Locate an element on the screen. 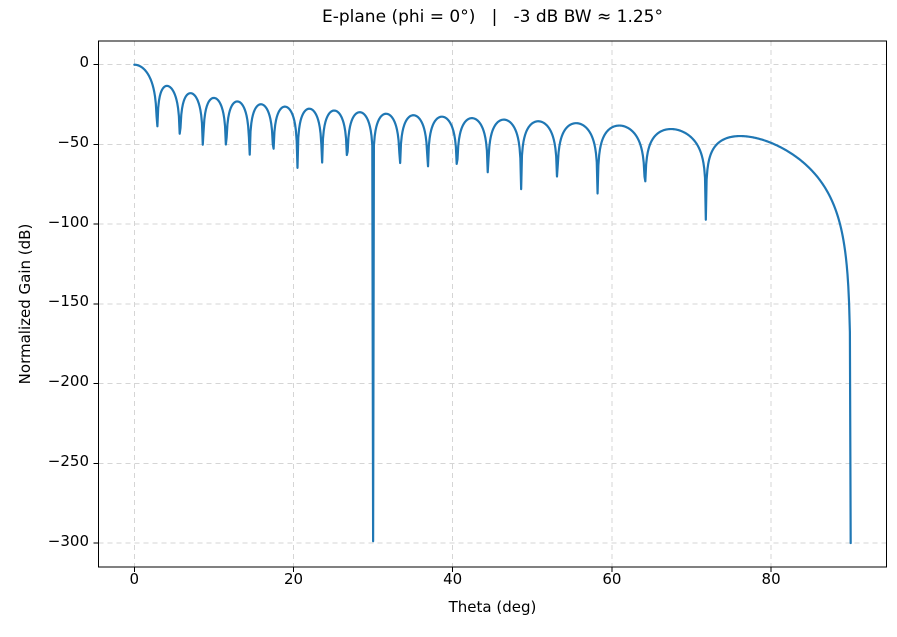 This screenshot has height=637, width=897. y-tick-label: −100 is located at coordinates (68, 221).